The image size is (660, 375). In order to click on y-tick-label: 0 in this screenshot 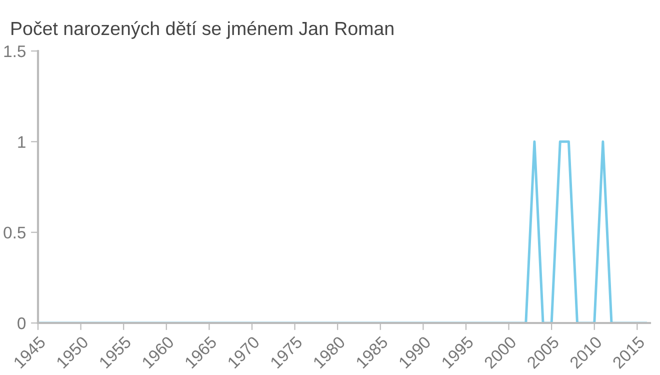, I will do `click(22, 323)`.